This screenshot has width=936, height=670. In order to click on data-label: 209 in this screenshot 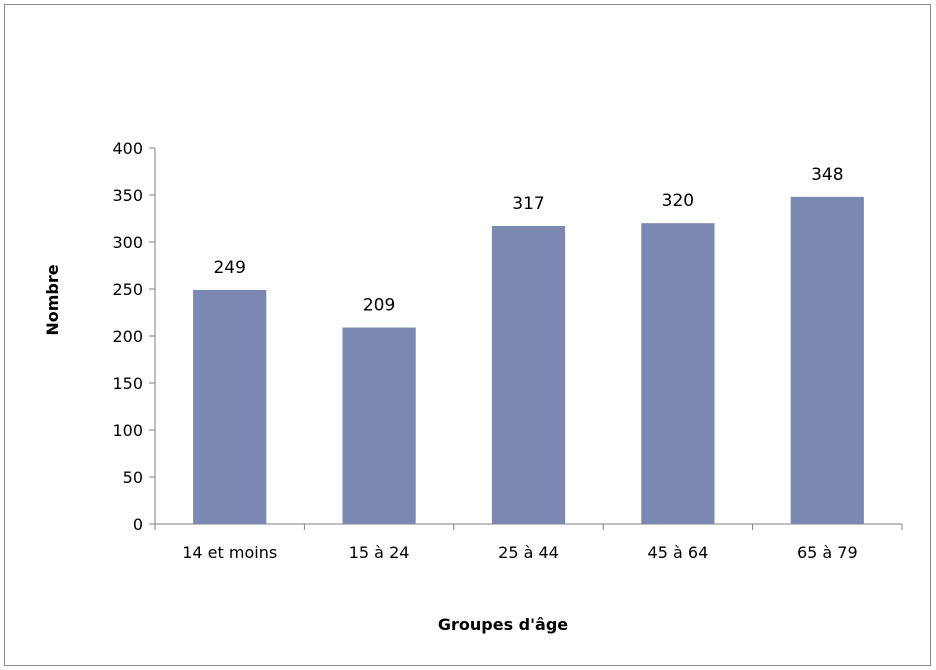, I will do `click(379, 306)`.